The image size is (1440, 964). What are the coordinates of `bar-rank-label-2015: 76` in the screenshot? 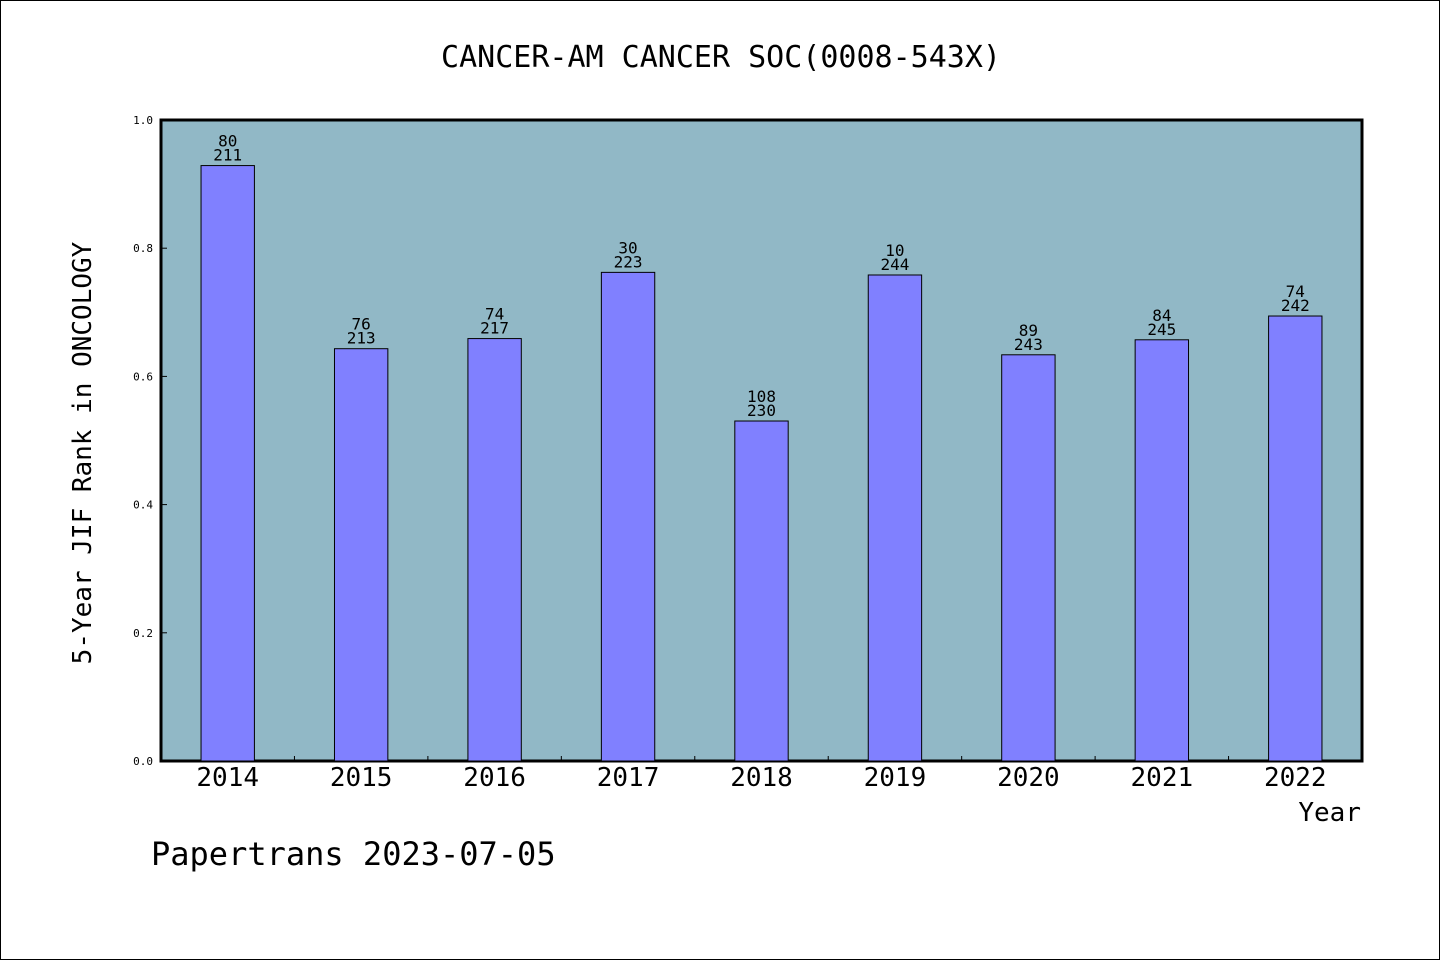 It's located at (361, 324).